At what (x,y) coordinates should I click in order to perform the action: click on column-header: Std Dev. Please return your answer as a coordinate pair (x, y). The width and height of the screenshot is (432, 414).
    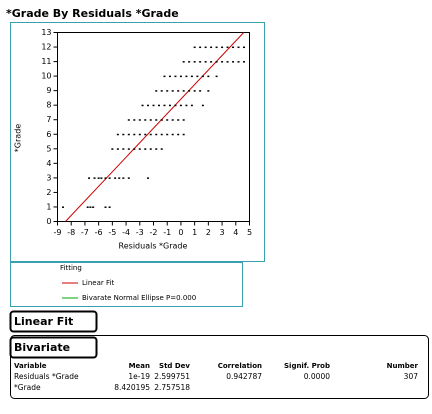
    Looking at the image, I should click on (174, 366).